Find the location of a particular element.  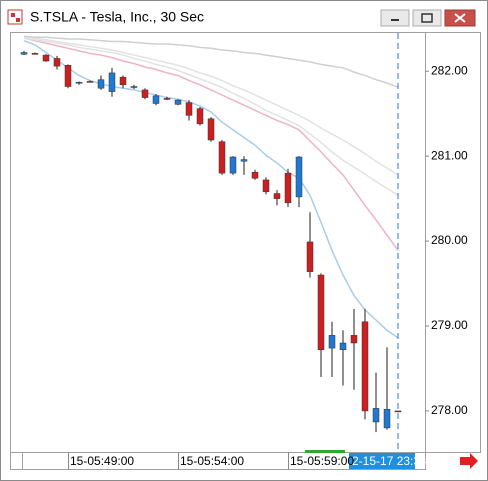

y-tick-label: 281.00 is located at coordinates (449, 155).